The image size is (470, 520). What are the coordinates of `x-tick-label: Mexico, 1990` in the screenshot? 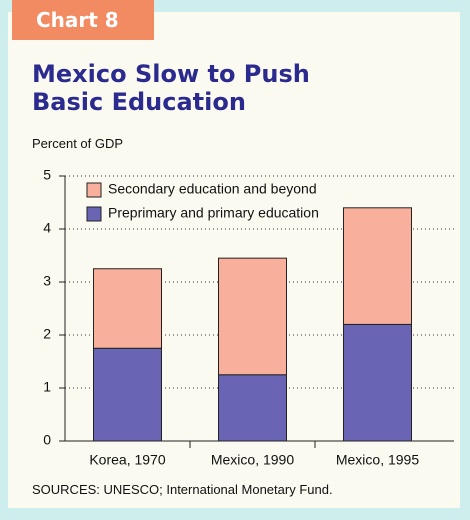 It's located at (252, 460).